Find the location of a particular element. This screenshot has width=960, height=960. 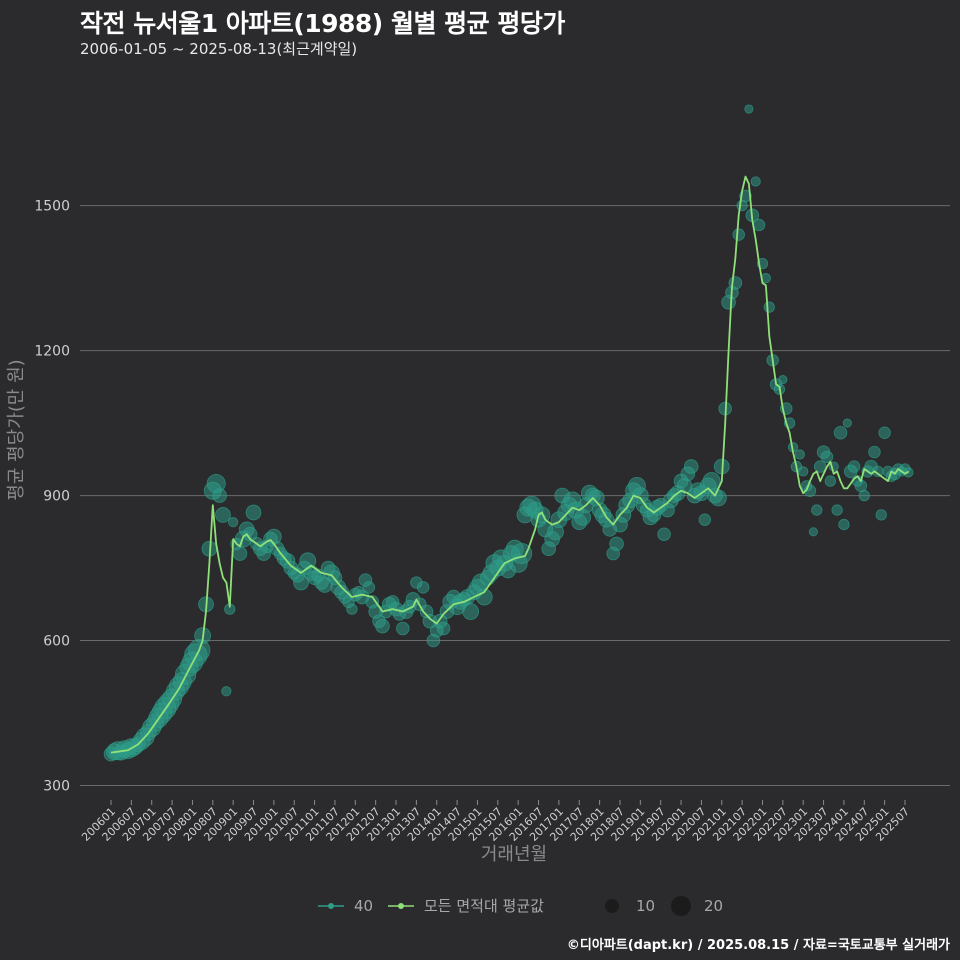

legend-size-20-label: 20 is located at coordinates (713, 906).